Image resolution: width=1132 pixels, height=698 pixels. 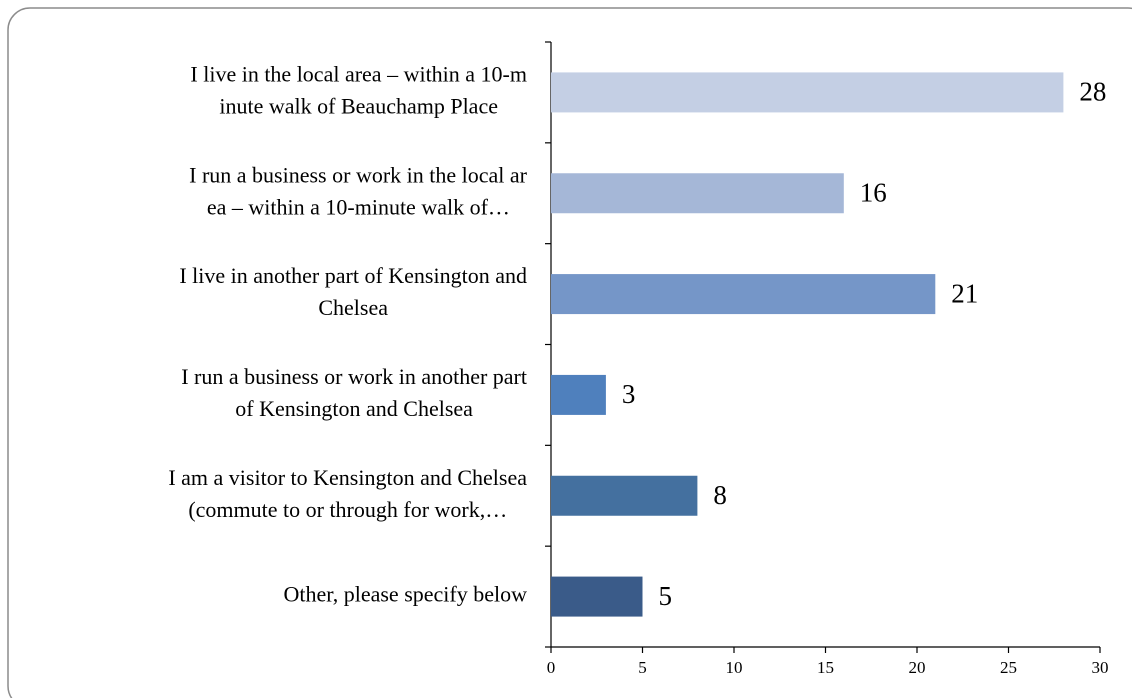 What do you see at coordinates (666, 596) in the screenshot?
I see `data-label: 5` at bounding box center [666, 596].